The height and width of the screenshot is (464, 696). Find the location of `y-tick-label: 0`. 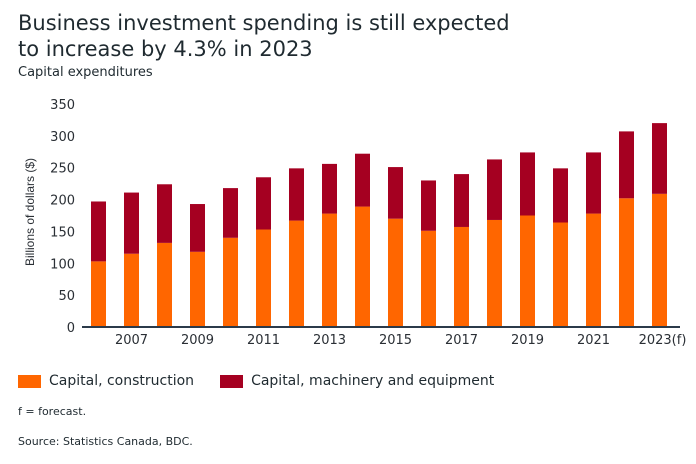

y-tick-label: 0 is located at coordinates (71, 328).